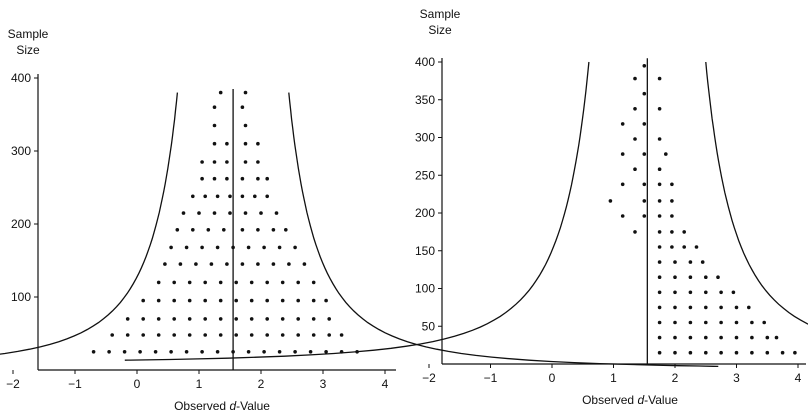  Describe the element at coordinates (28, 34) in the screenshot. I see `y-axis-title-line-1: Sample` at that location.